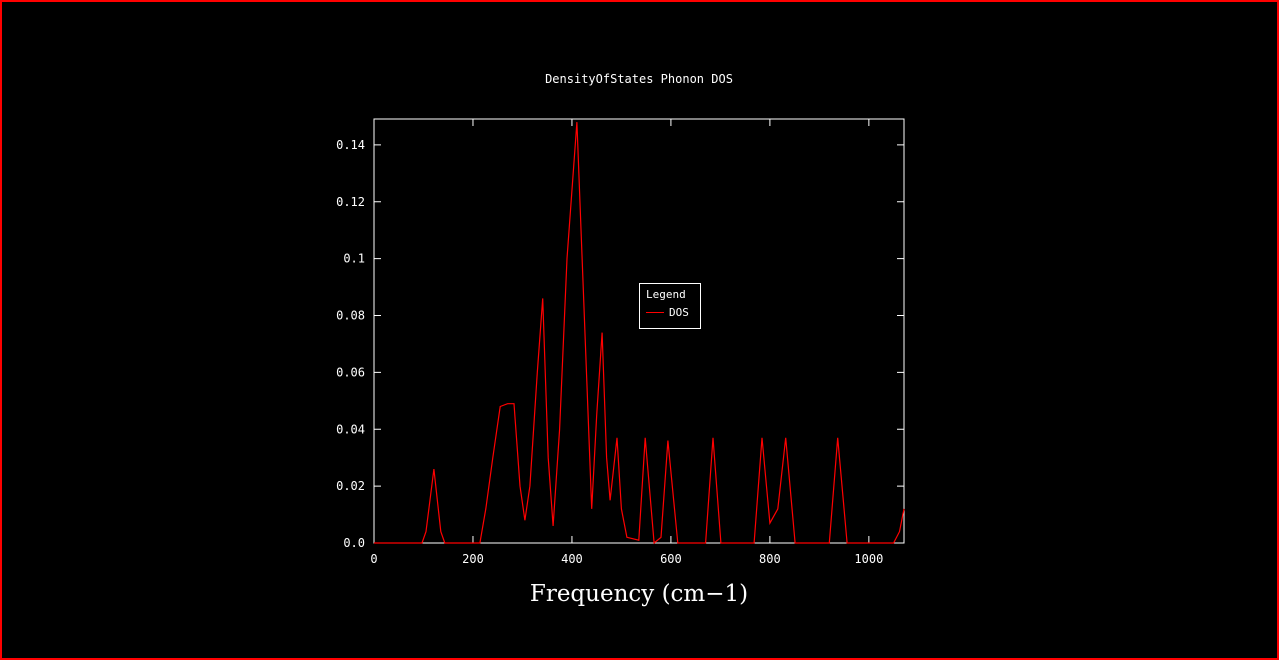 This screenshot has width=1279, height=660. What do you see at coordinates (679, 312) in the screenshot?
I see `legend-entry-label: DOS` at bounding box center [679, 312].